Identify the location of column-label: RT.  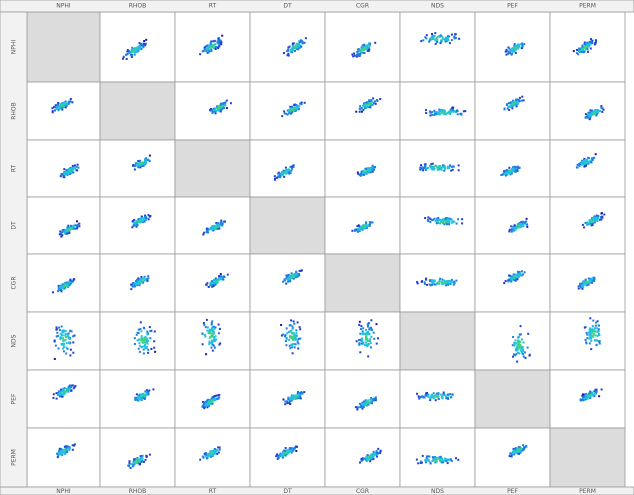
(213, 6).